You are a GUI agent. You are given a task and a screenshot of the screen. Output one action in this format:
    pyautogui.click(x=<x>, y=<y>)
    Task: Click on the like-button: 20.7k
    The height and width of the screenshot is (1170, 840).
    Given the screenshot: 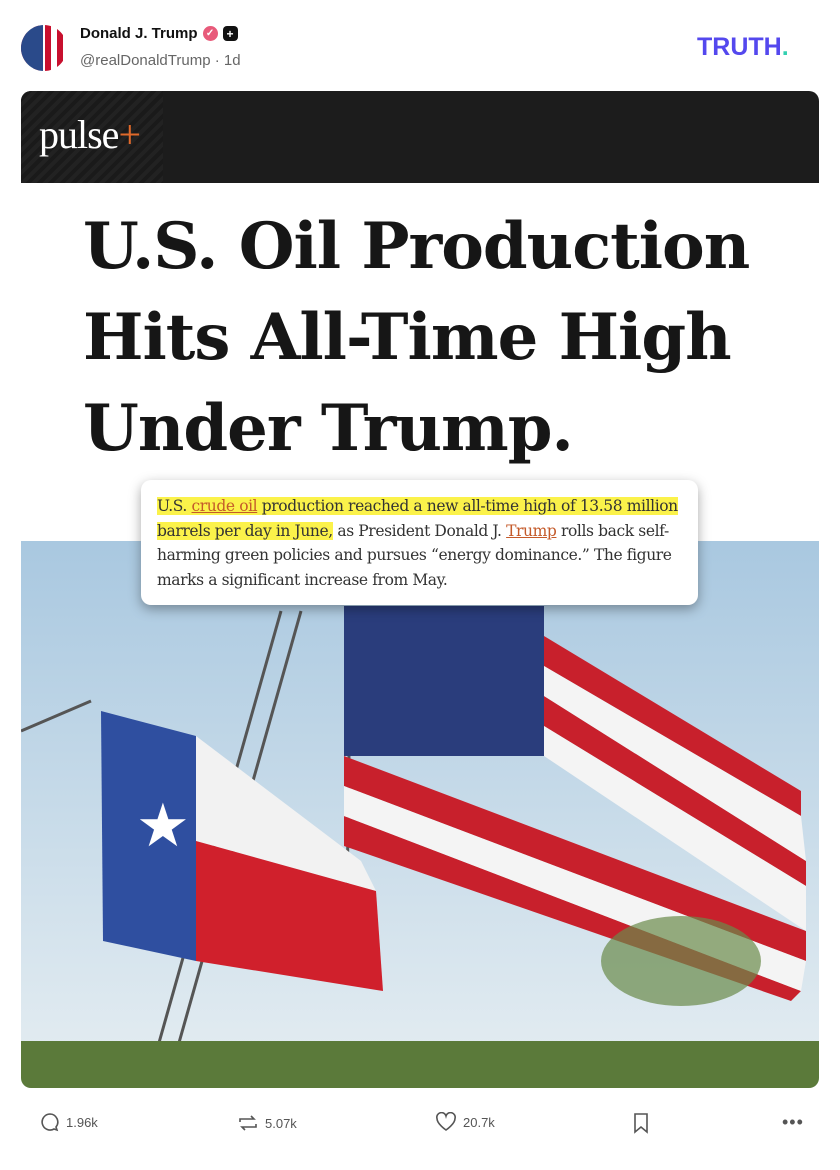 What is the action you would take?
    pyautogui.click(x=465, y=1122)
    